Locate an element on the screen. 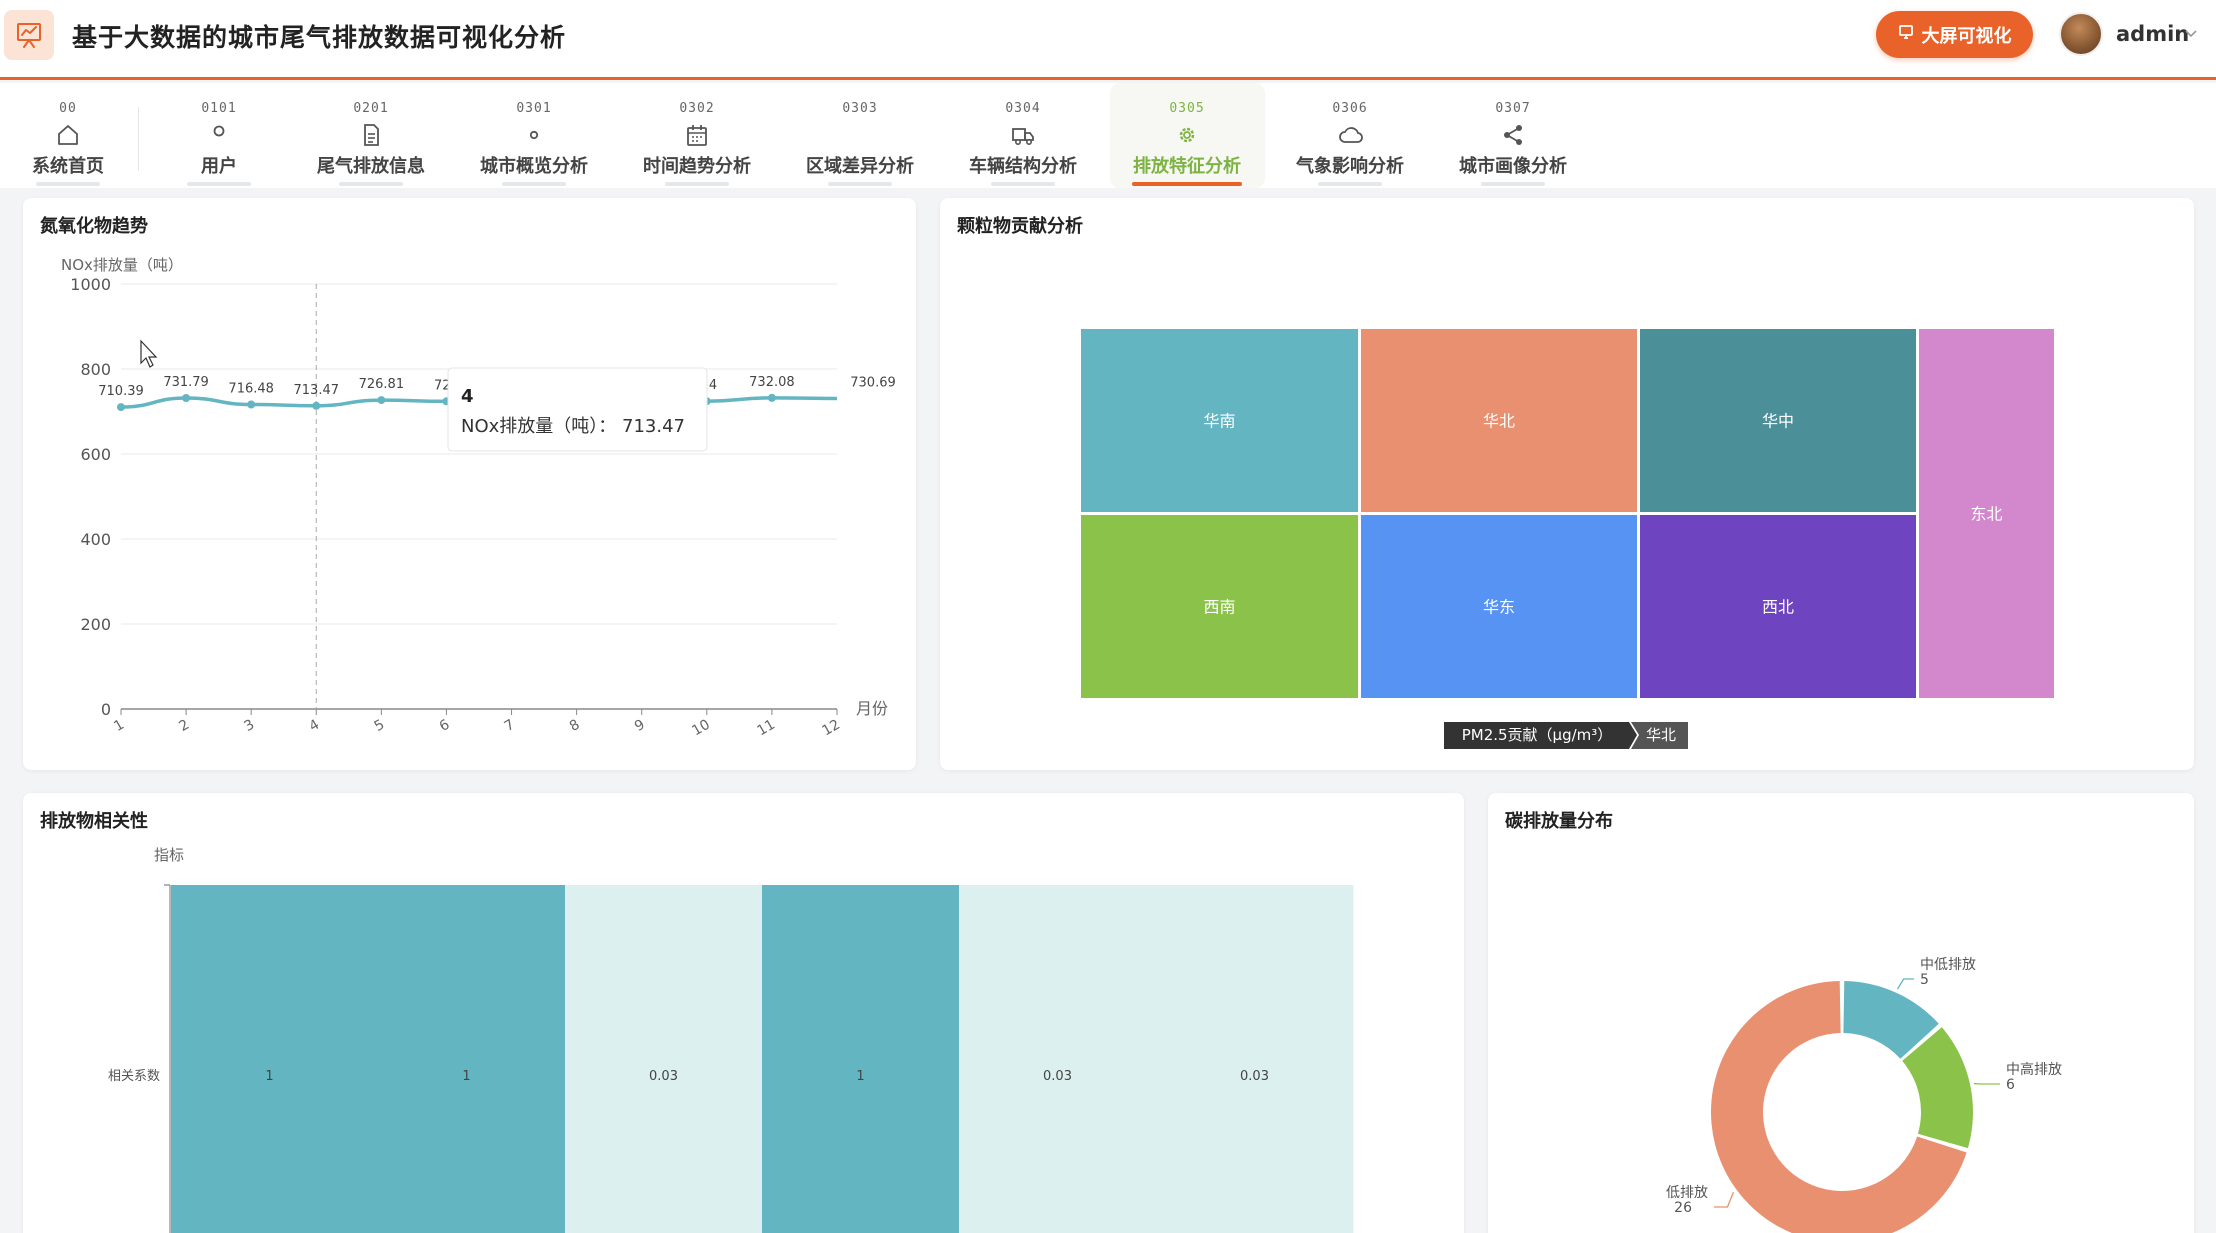  cell-label: 0.03 is located at coordinates (1254, 1076).